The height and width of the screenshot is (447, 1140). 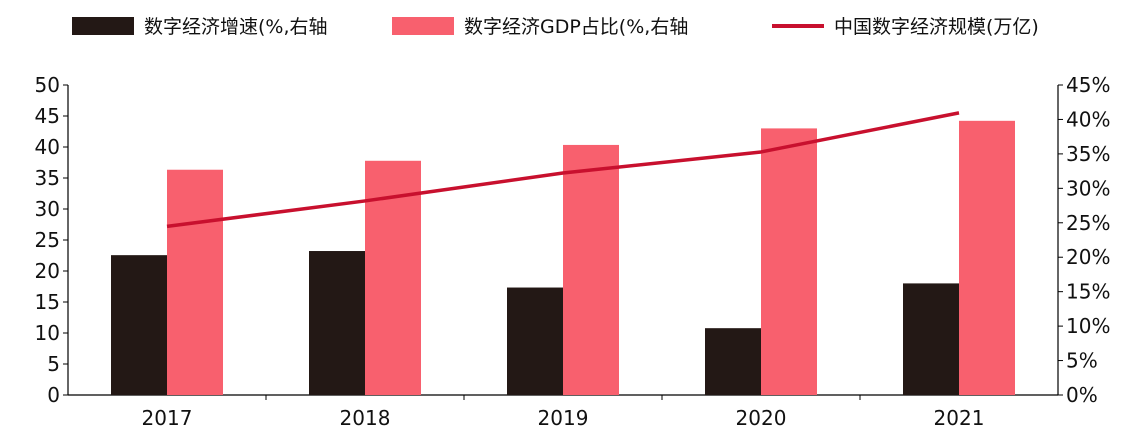 I want to click on x-tick-label: 2018, so click(x=365, y=418).